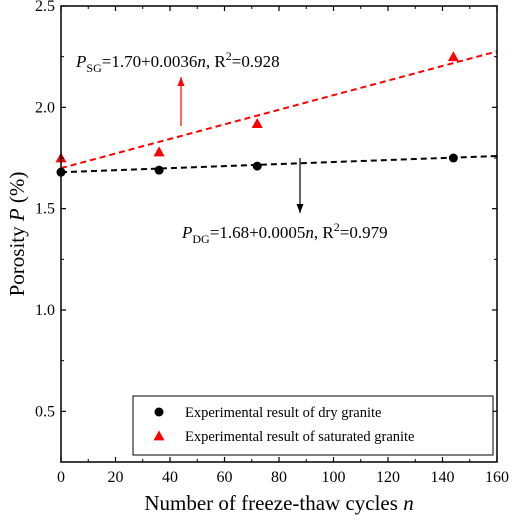 The width and height of the screenshot is (512, 520). I want to click on equation-subscript: DG, so click(201, 239).